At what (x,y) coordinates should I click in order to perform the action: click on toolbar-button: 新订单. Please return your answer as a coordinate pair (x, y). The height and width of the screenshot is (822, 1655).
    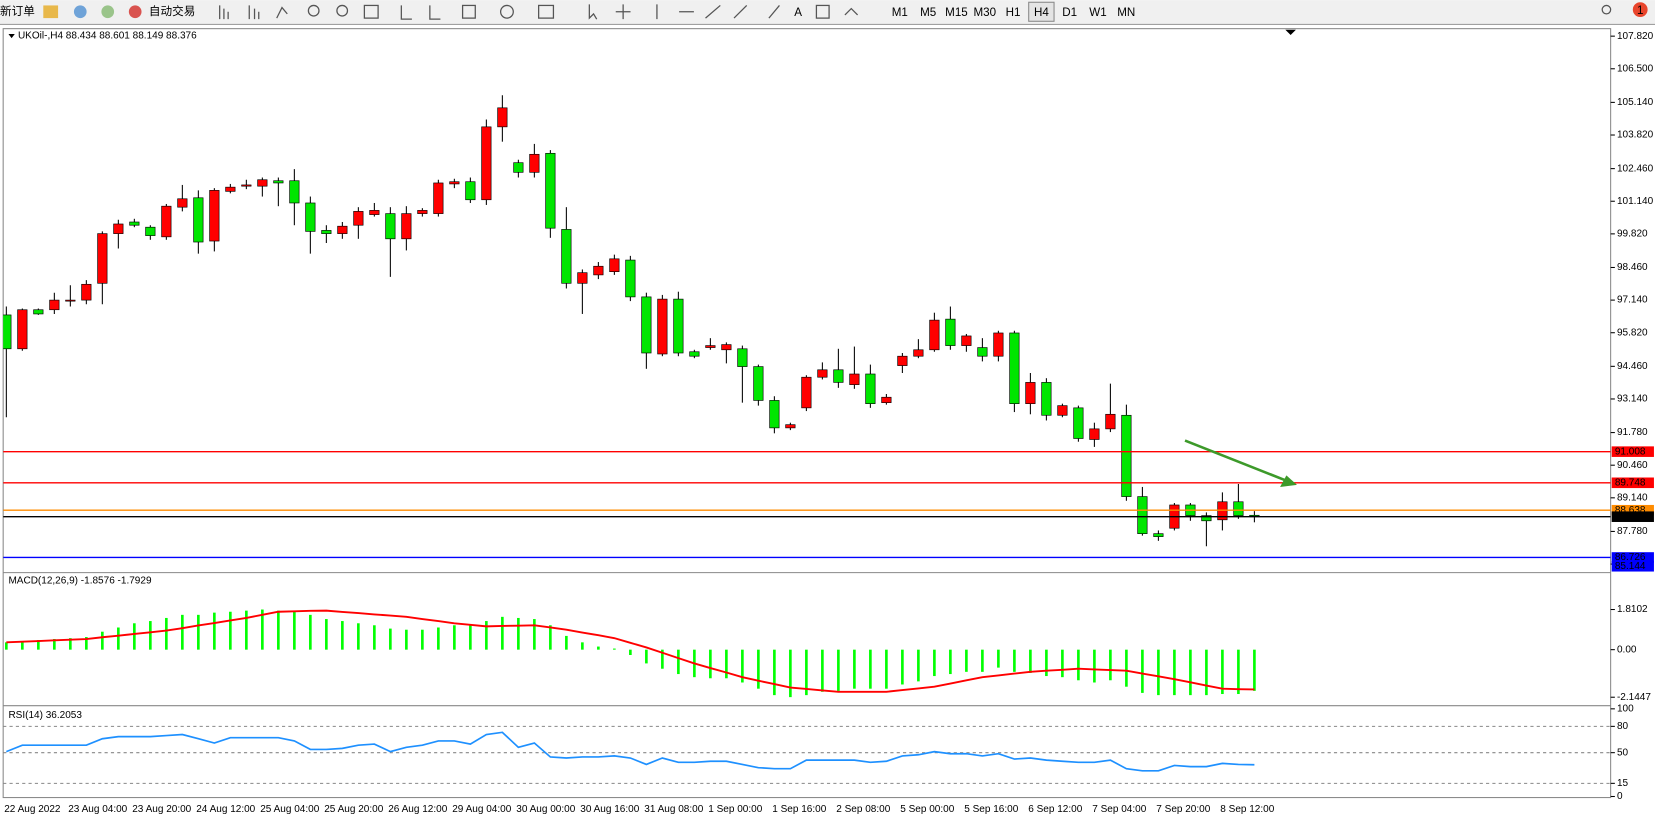
    Looking at the image, I should click on (17, 11).